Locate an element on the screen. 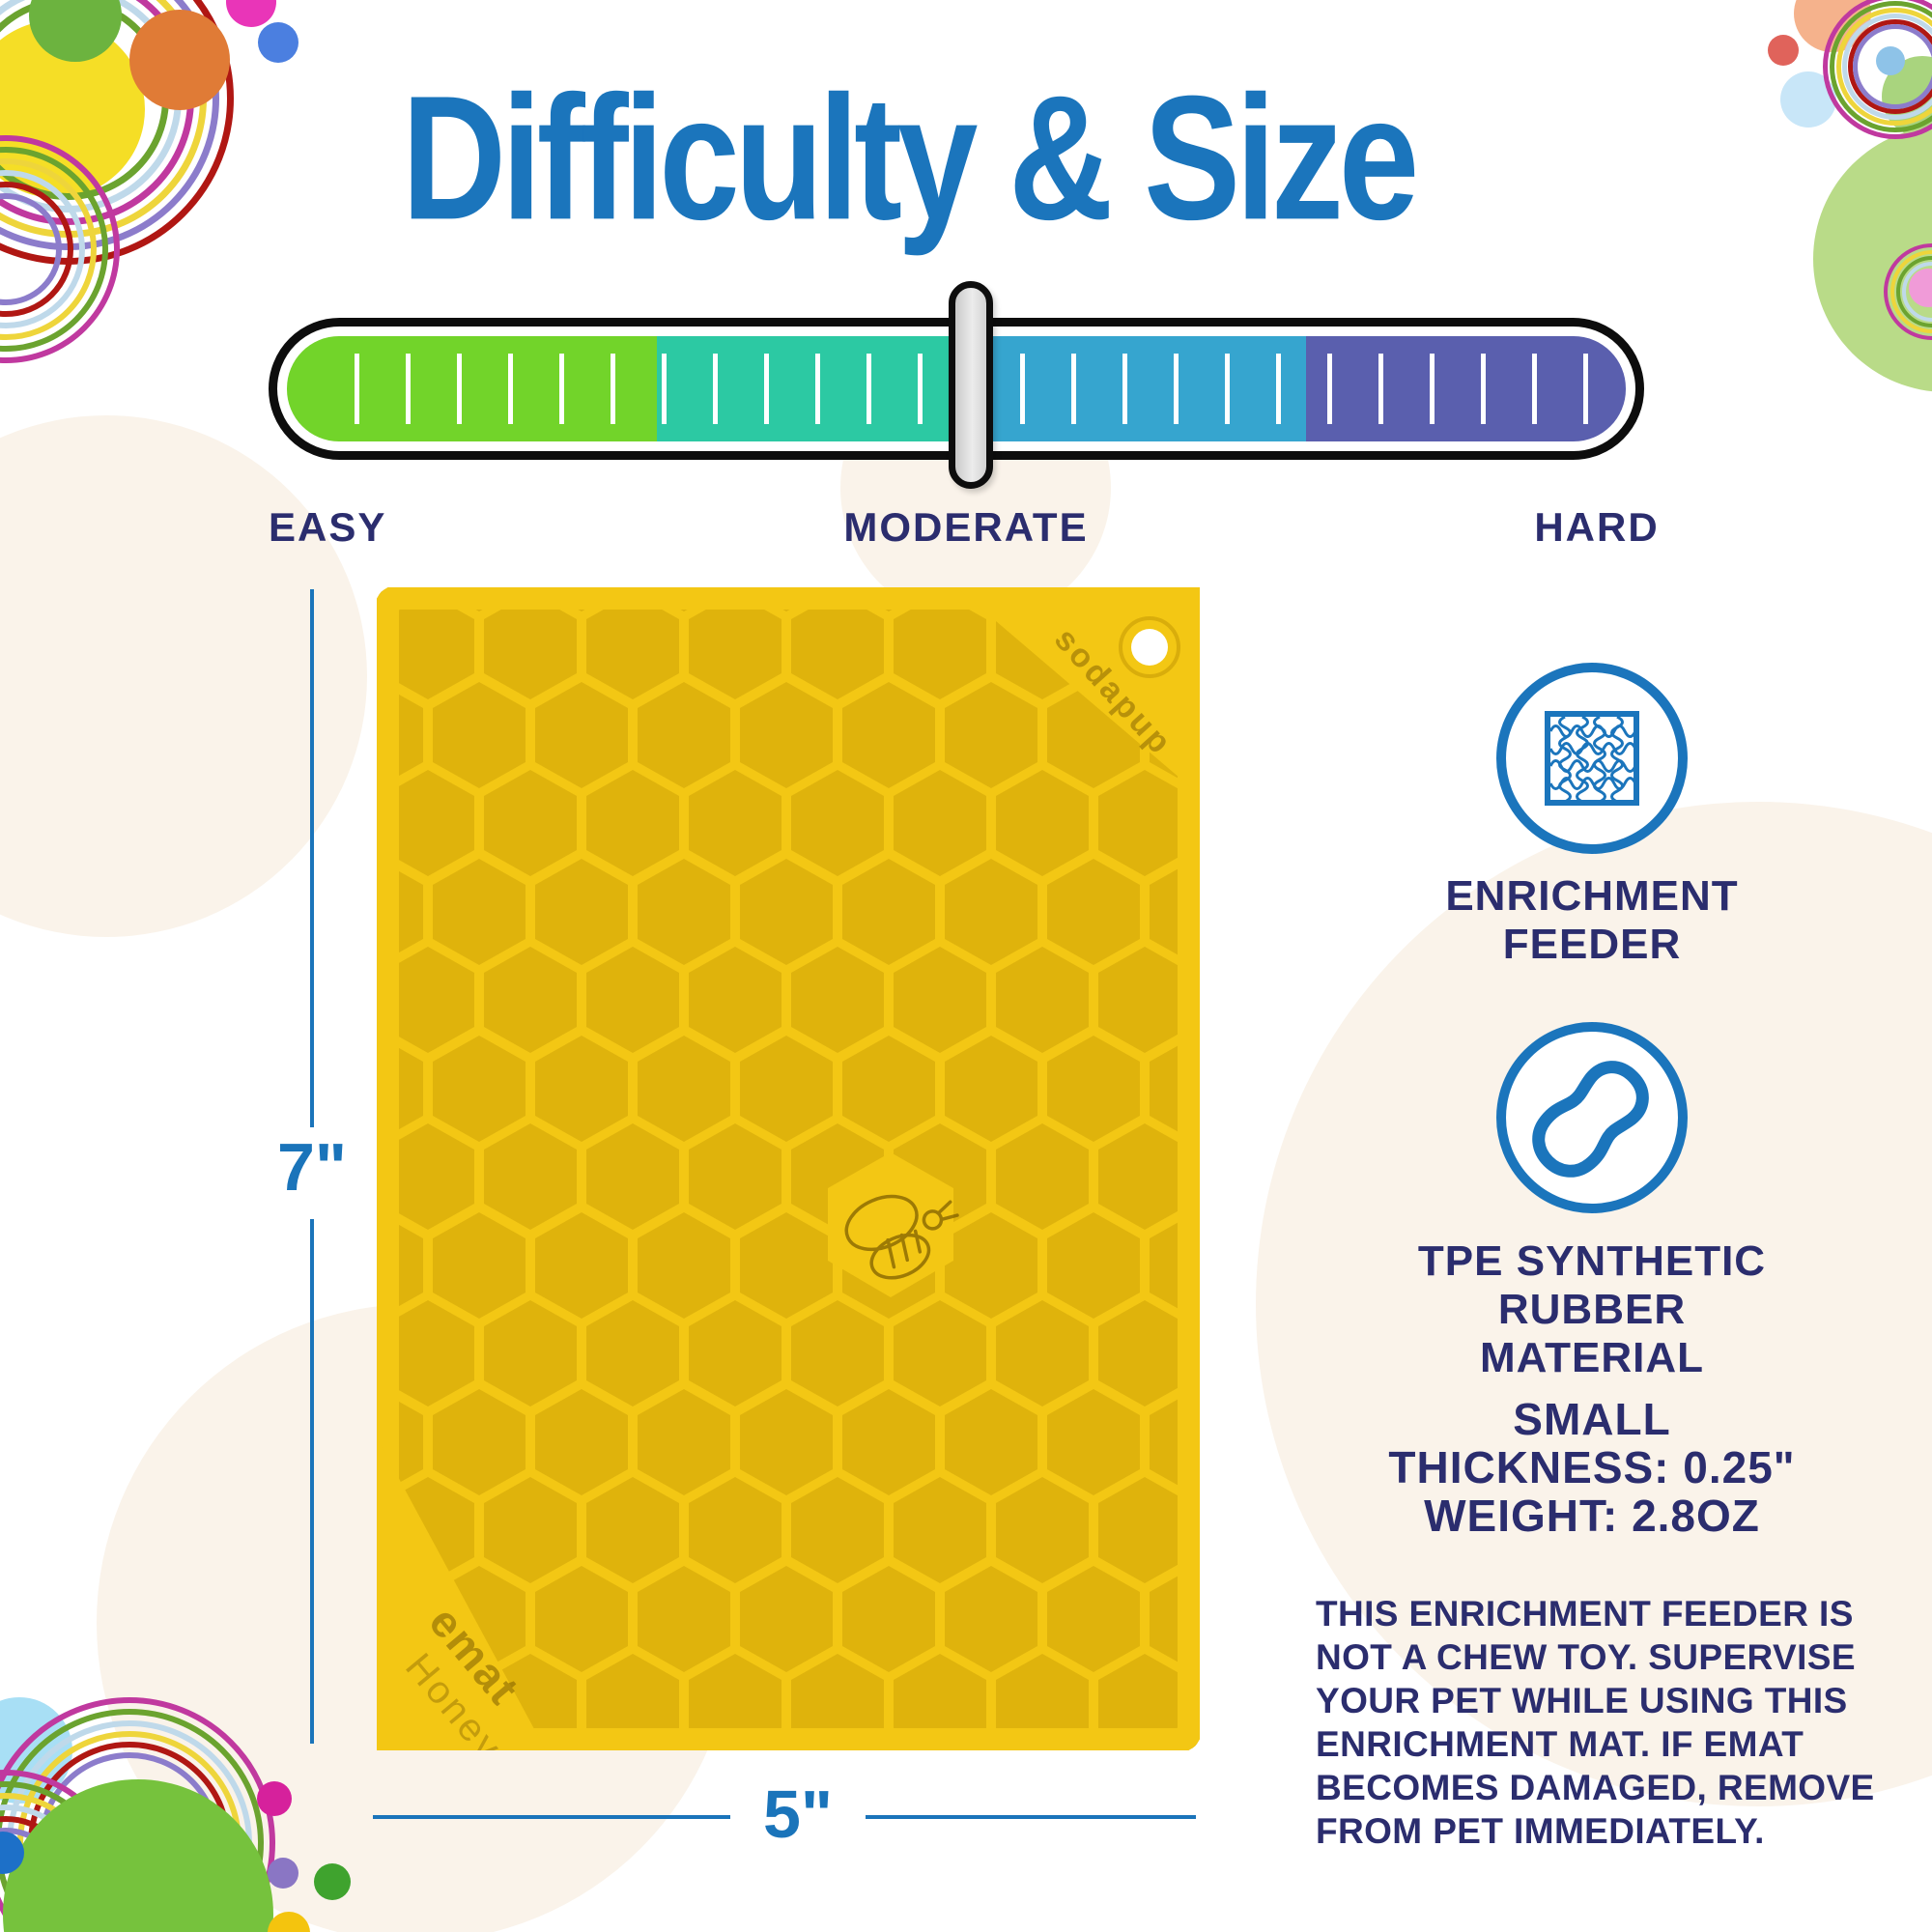 The width and height of the screenshot is (1932, 1932). page-title: Difficulty & Size is located at coordinates (910, 157).